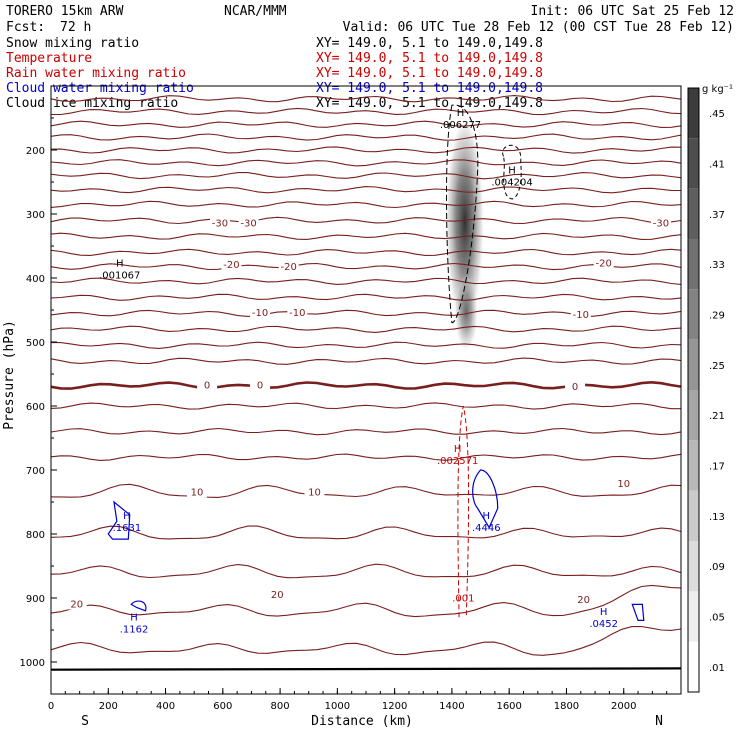  What do you see at coordinates (623, 706) in the screenshot?
I see `x-tick-label: 2000` at bounding box center [623, 706].